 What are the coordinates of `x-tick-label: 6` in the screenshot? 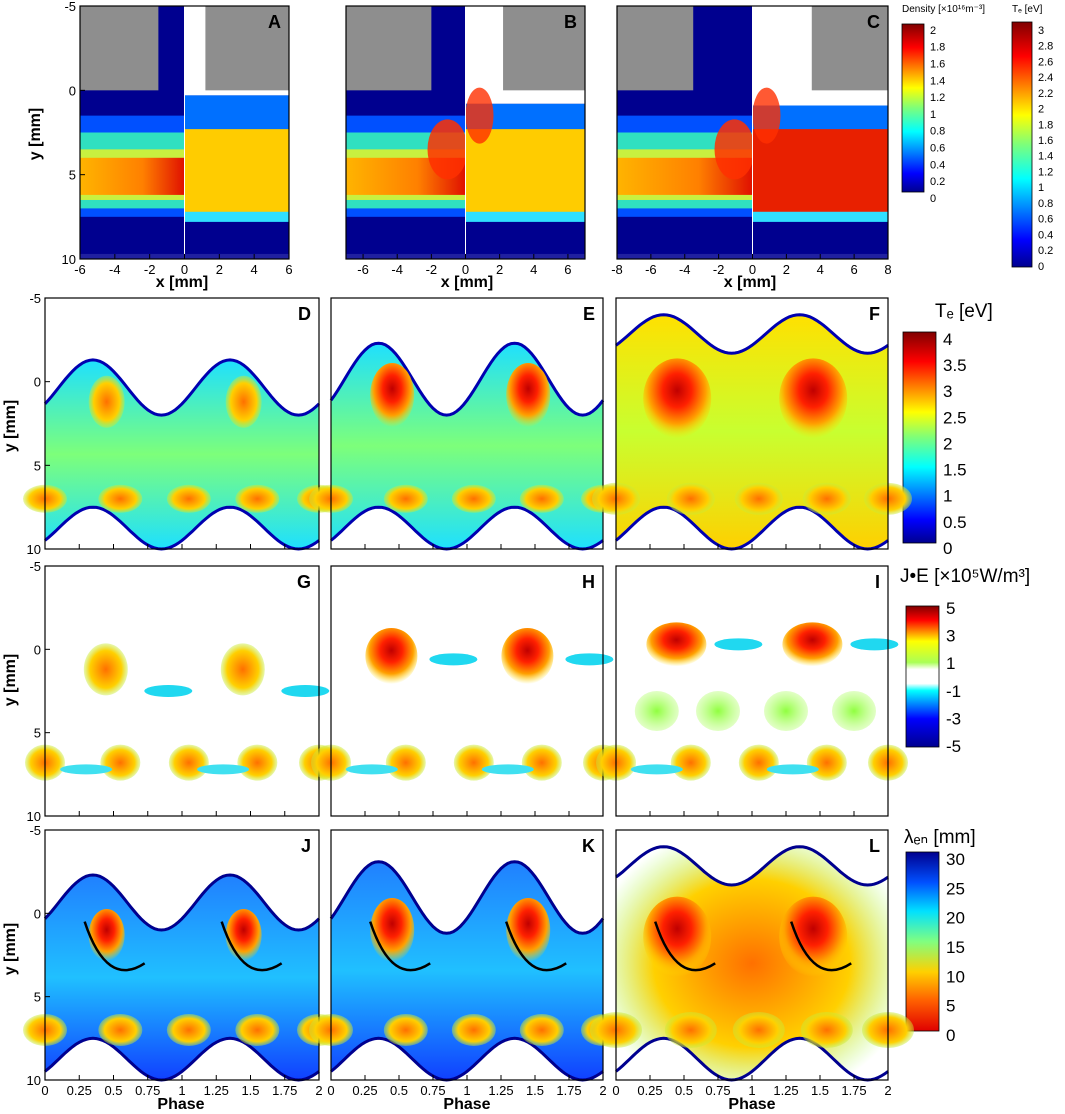 It's located at (567, 269).